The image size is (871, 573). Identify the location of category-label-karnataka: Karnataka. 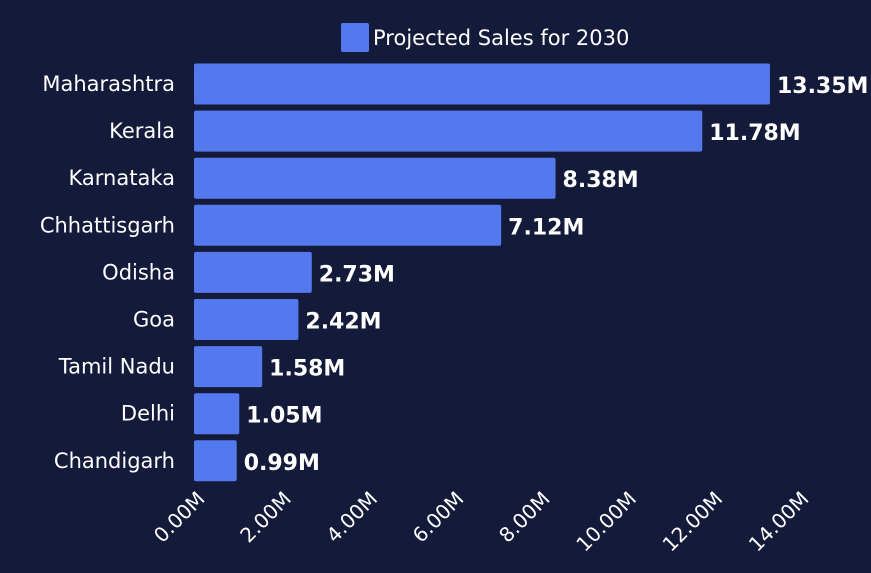
(122, 178).